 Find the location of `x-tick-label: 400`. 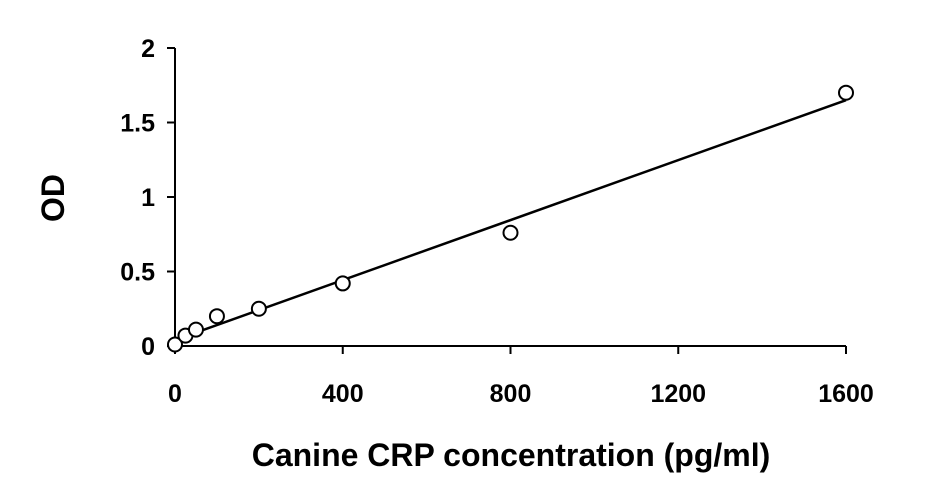

x-tick-label: 400 is located at coordinates (343, 394).